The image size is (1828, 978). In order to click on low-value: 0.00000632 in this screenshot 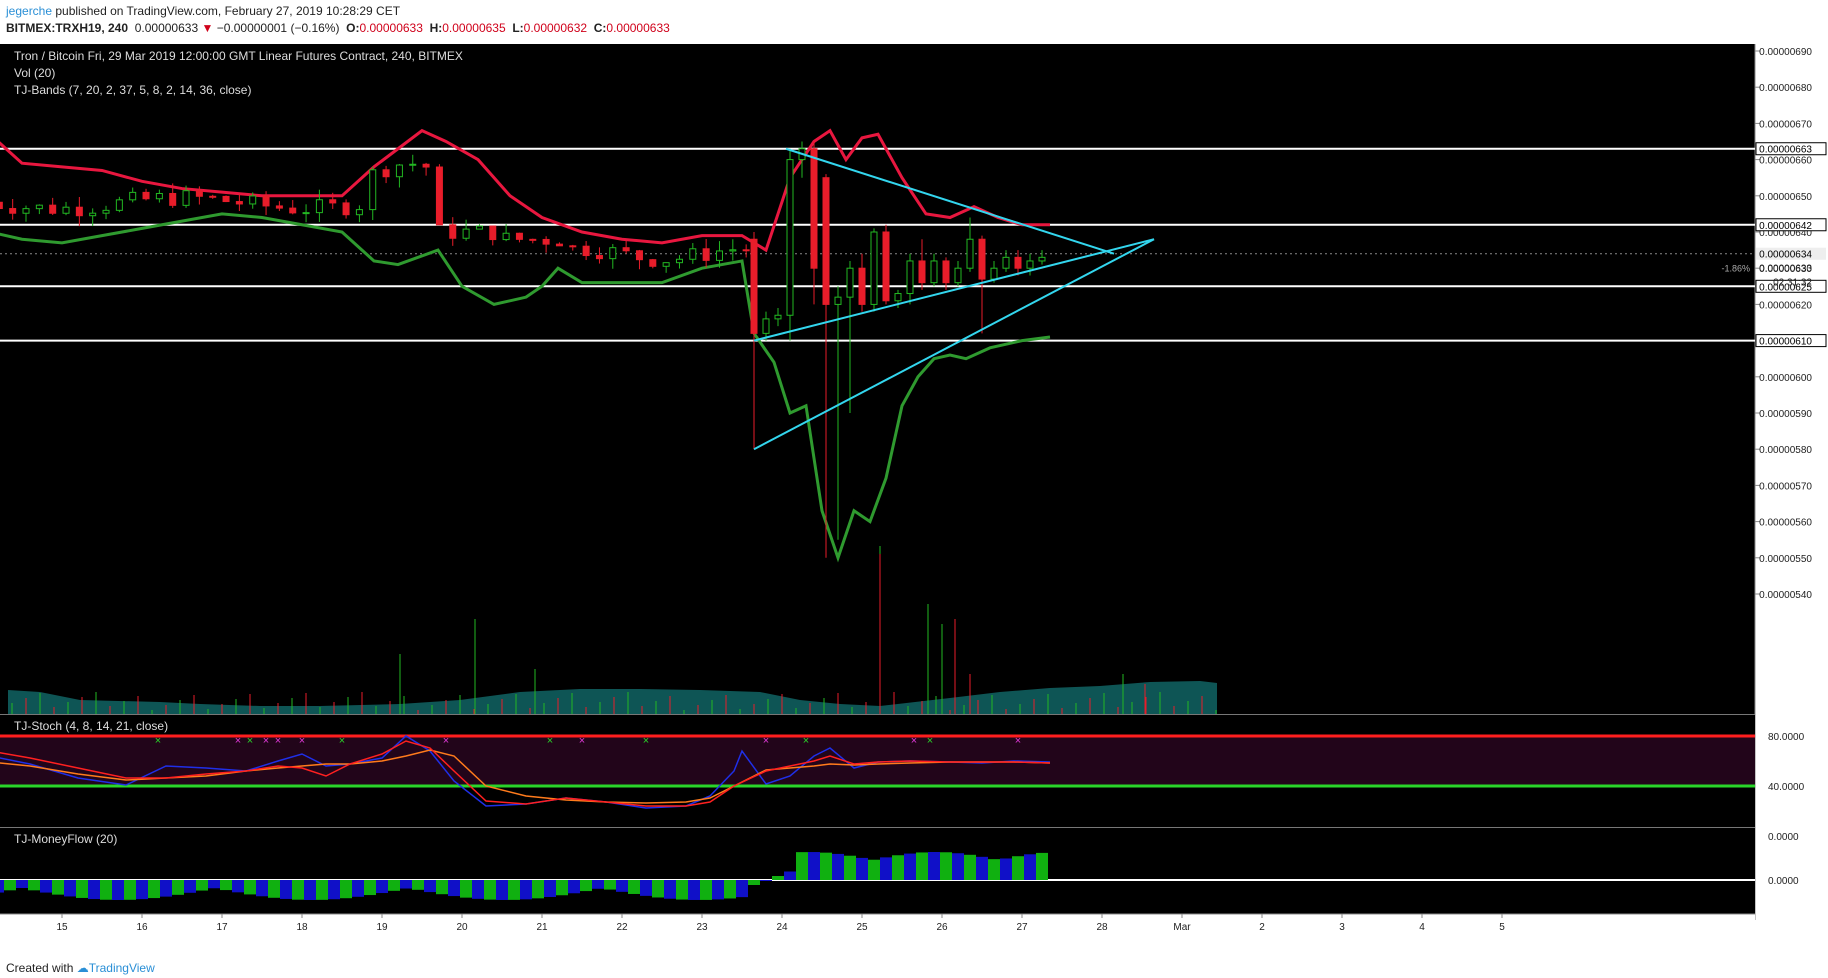, I will do `click(555, 28)`.